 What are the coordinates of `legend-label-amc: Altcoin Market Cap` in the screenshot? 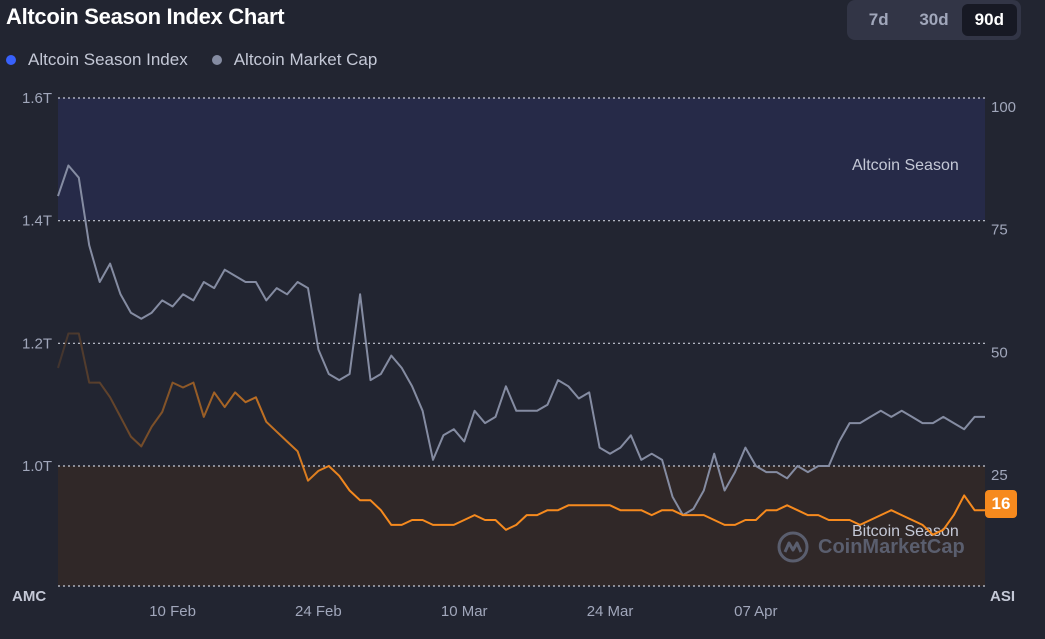 It's located at (305, 59).